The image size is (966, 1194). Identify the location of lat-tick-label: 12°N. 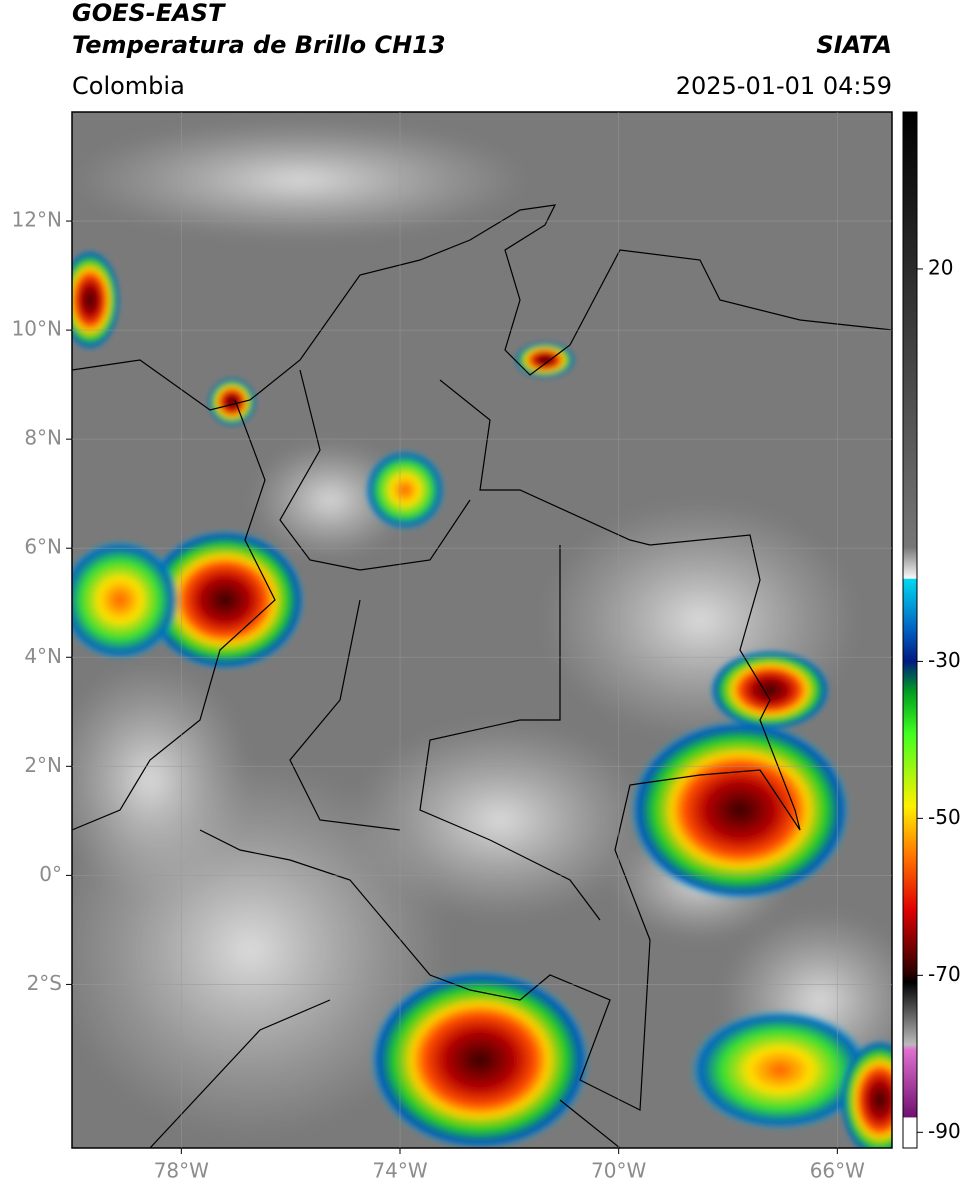
(37, 220).